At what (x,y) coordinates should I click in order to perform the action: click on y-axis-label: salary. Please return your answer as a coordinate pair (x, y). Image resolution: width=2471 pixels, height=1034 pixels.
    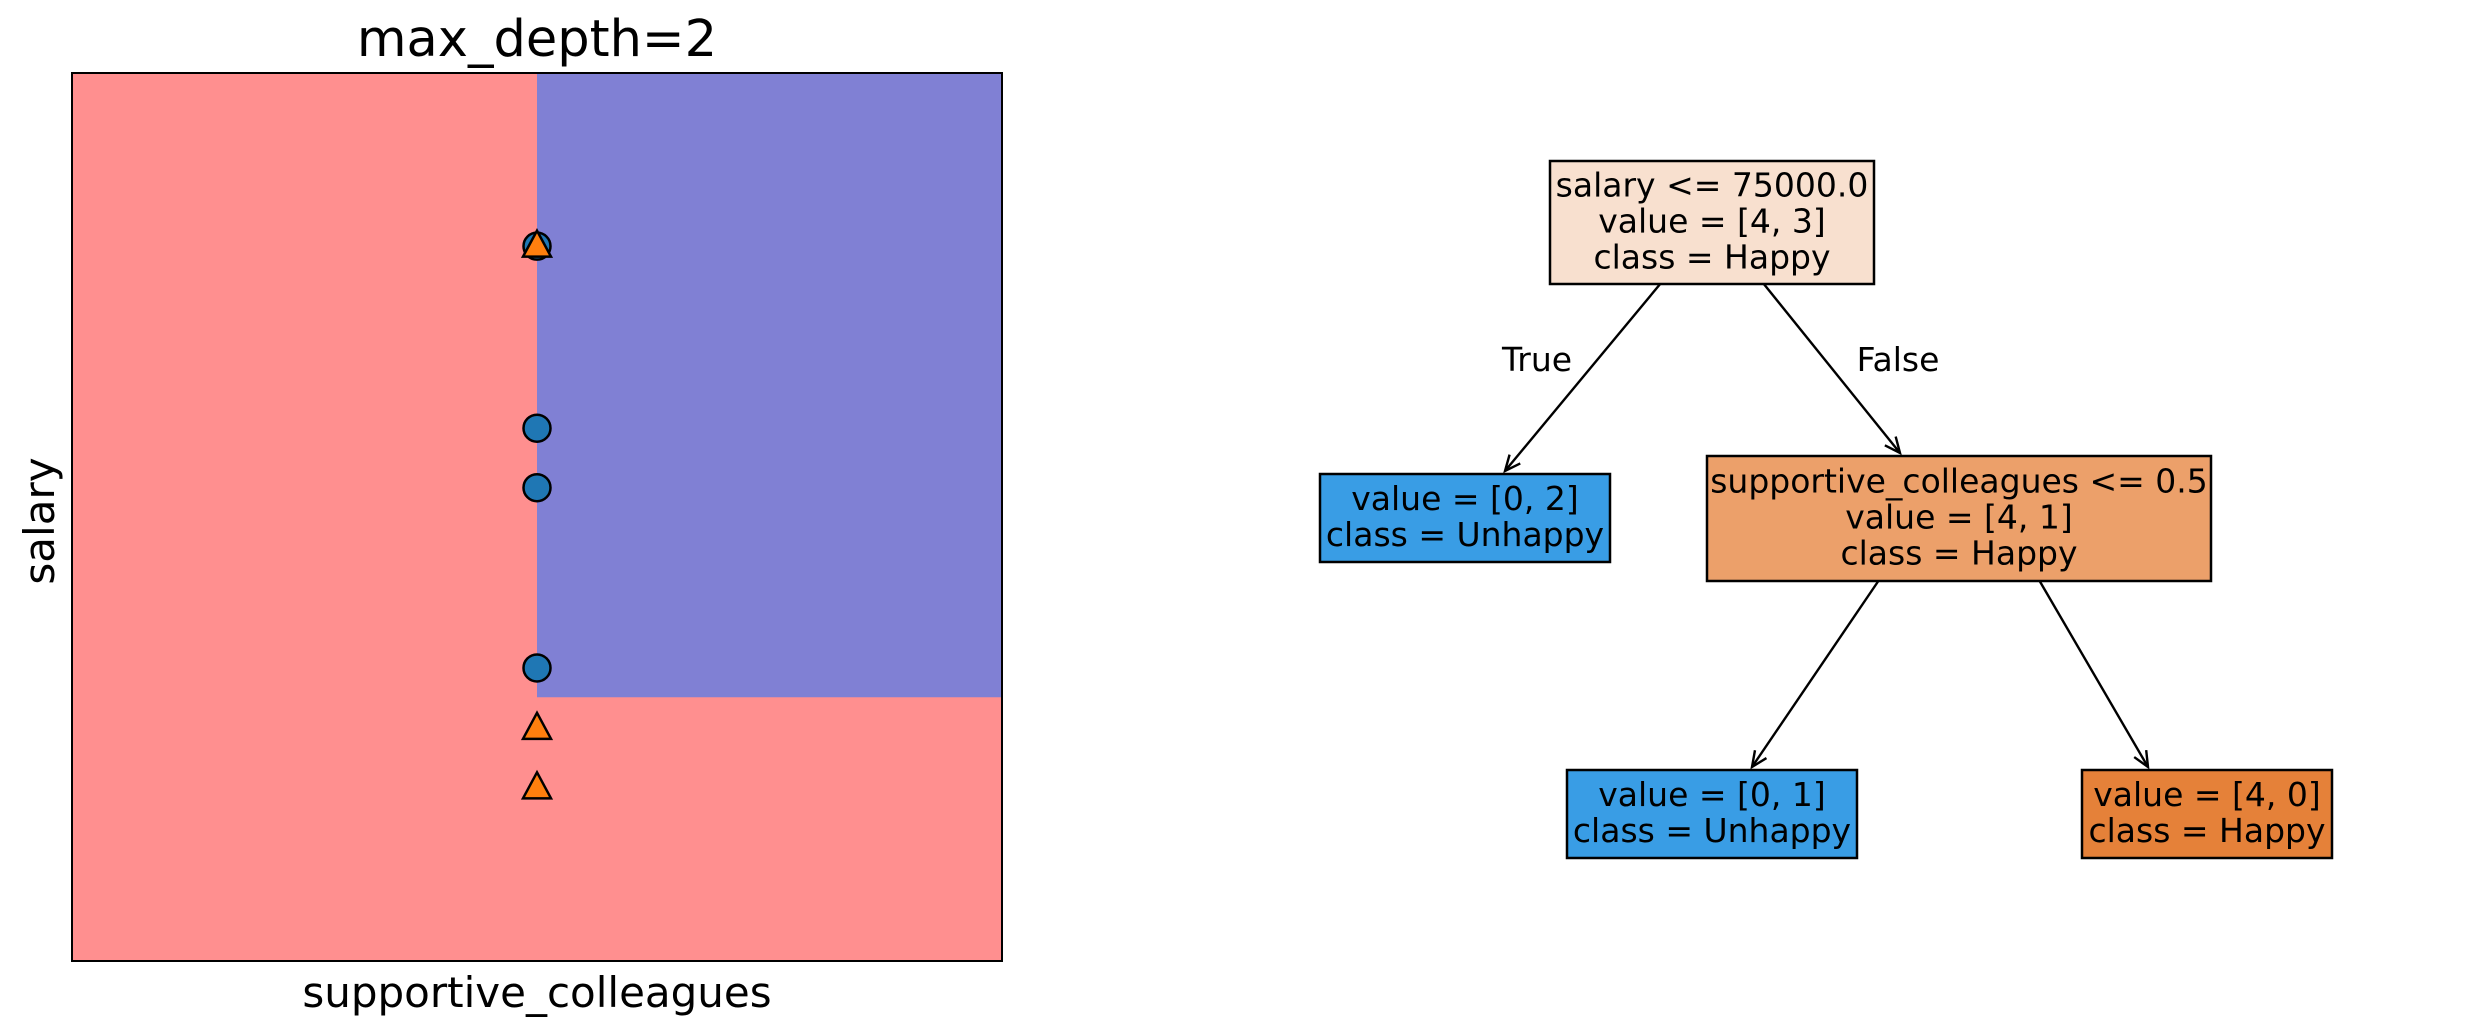
    Looking at the image, I should click on (39, 520).